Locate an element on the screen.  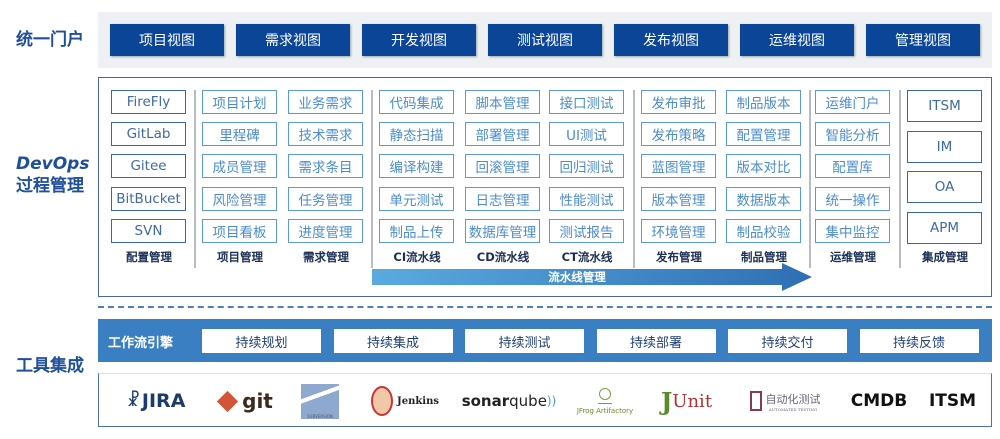
workflow-item: 持续集成 is located at coordinates (393, 341).